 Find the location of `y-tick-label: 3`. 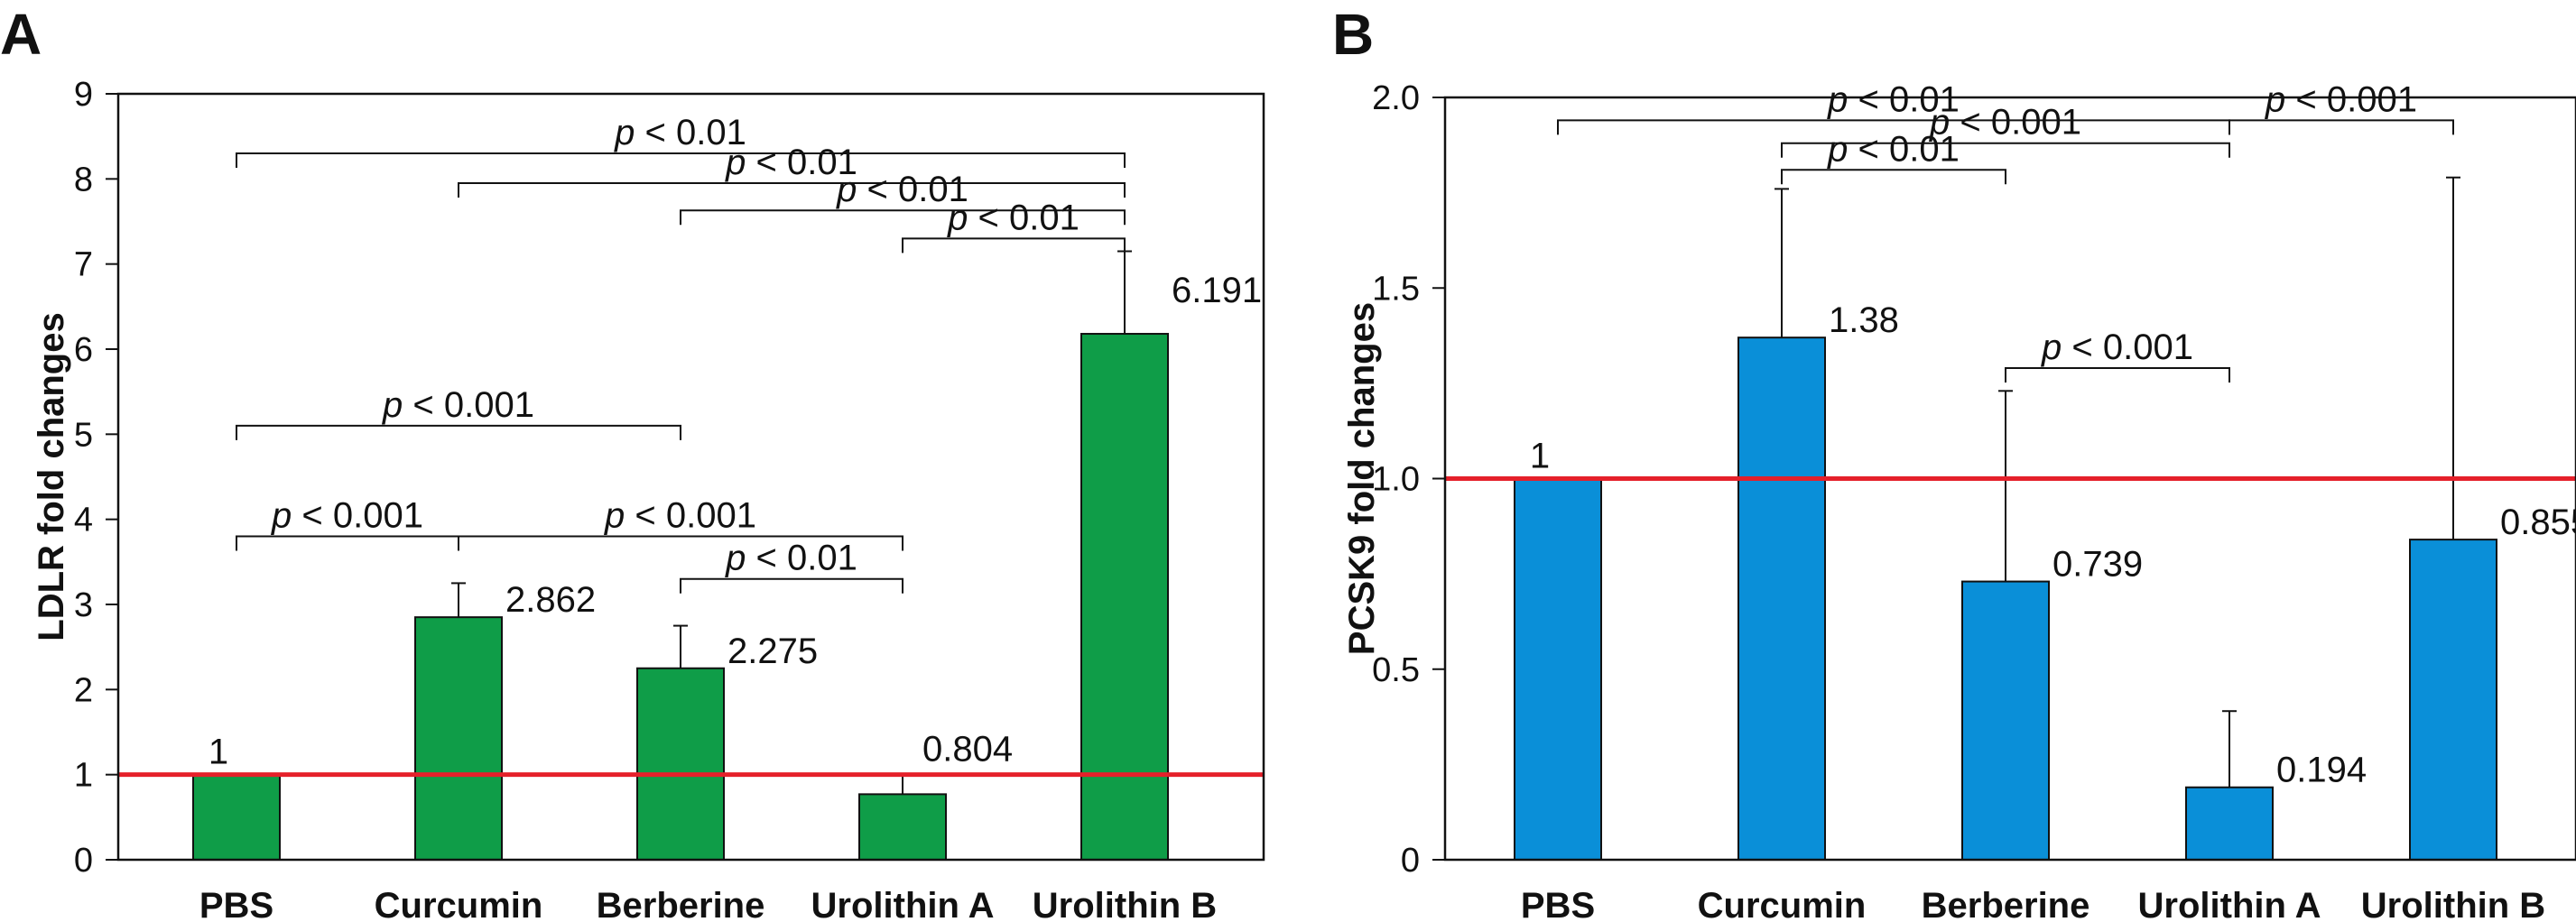

y-tick-label: 3 is located at coordinates (84, 605).